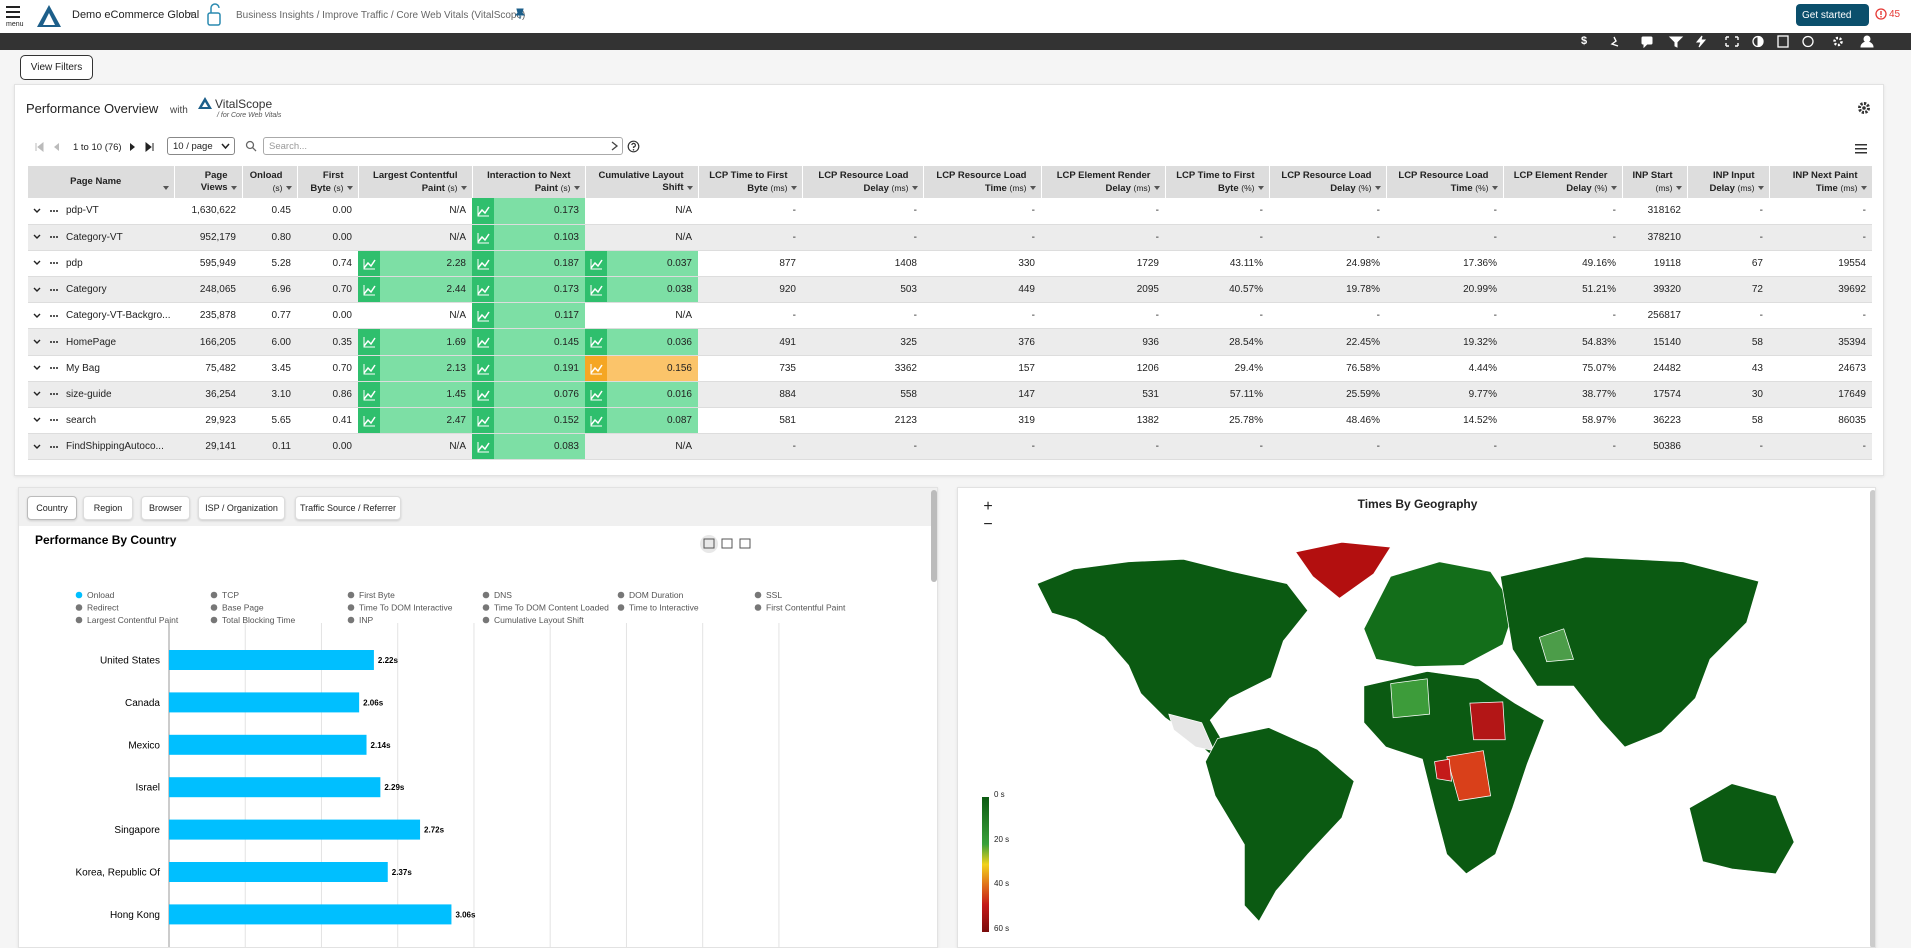  Describe the element at coordinates (520, 14) in the screenshot. I see `pin-icon` at that location.